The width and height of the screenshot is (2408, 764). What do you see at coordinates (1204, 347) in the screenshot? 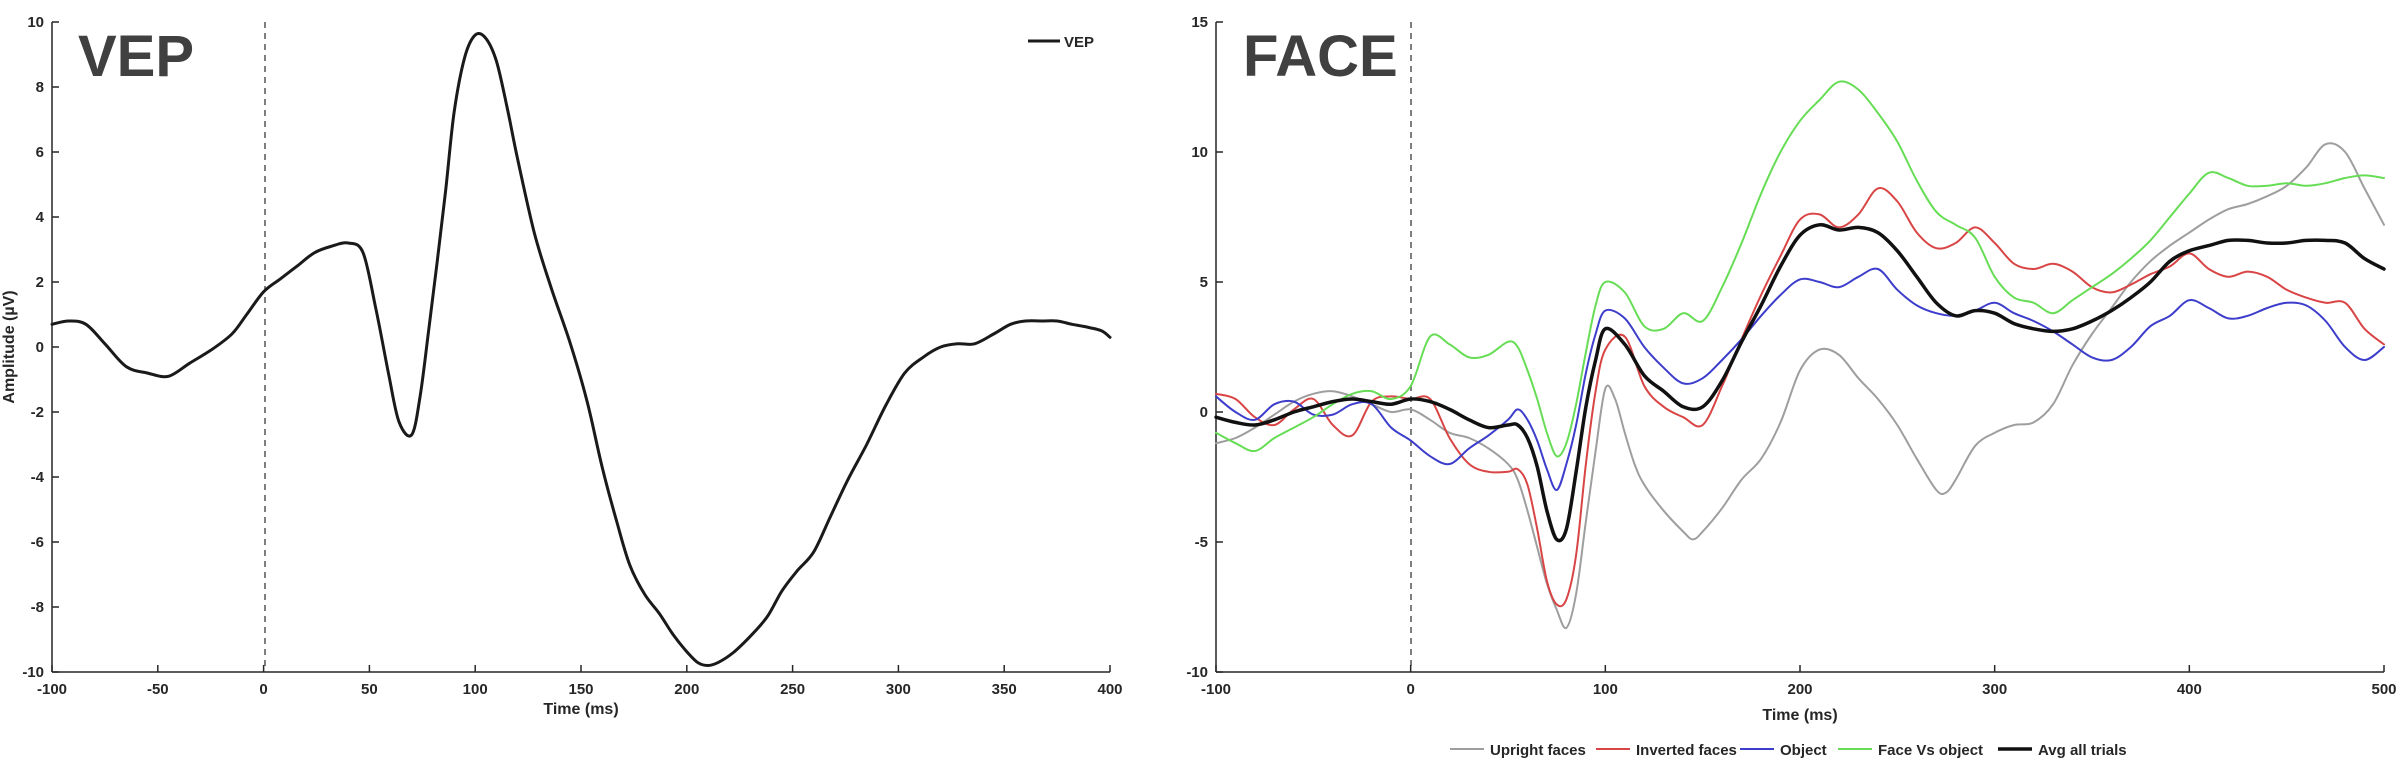
I see `face-y-ticks: -10 -5 0 5 10 15` at bounding box center [1204, 347].